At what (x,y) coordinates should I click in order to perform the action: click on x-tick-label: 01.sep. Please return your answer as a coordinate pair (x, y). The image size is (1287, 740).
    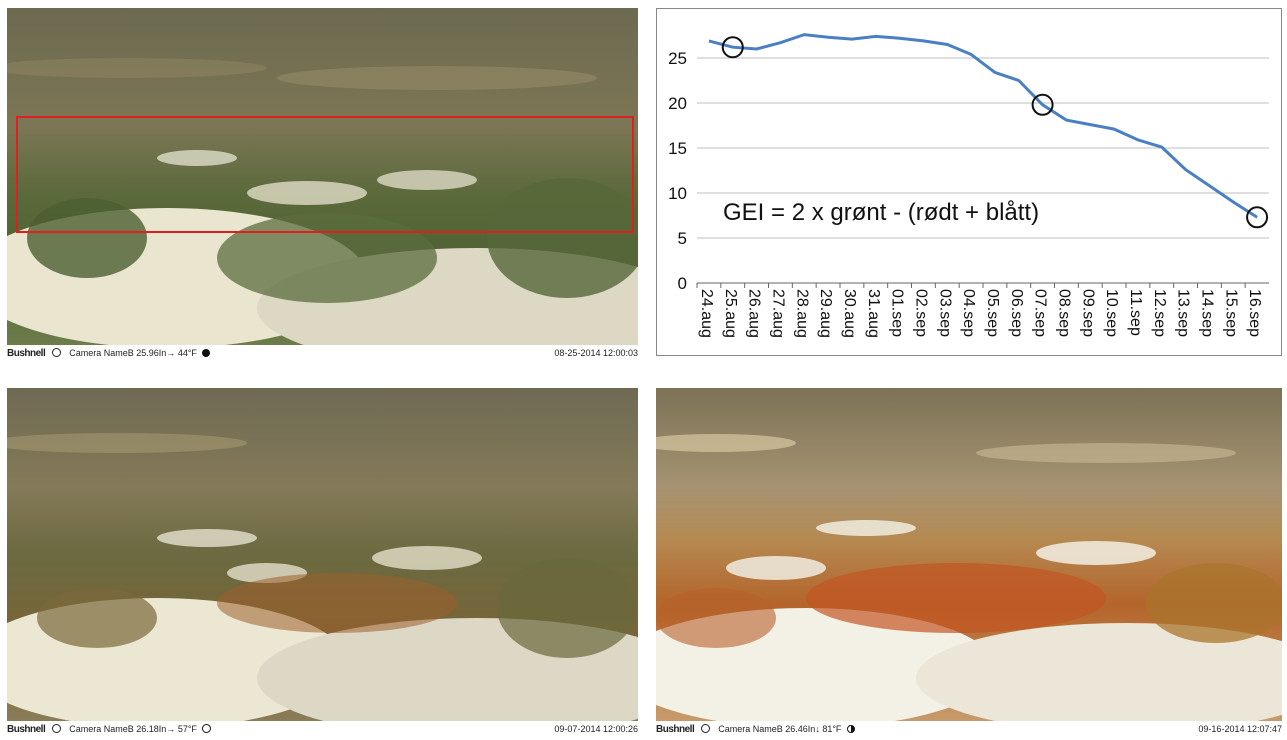
    Looking at the image, I should click on (897, 313).